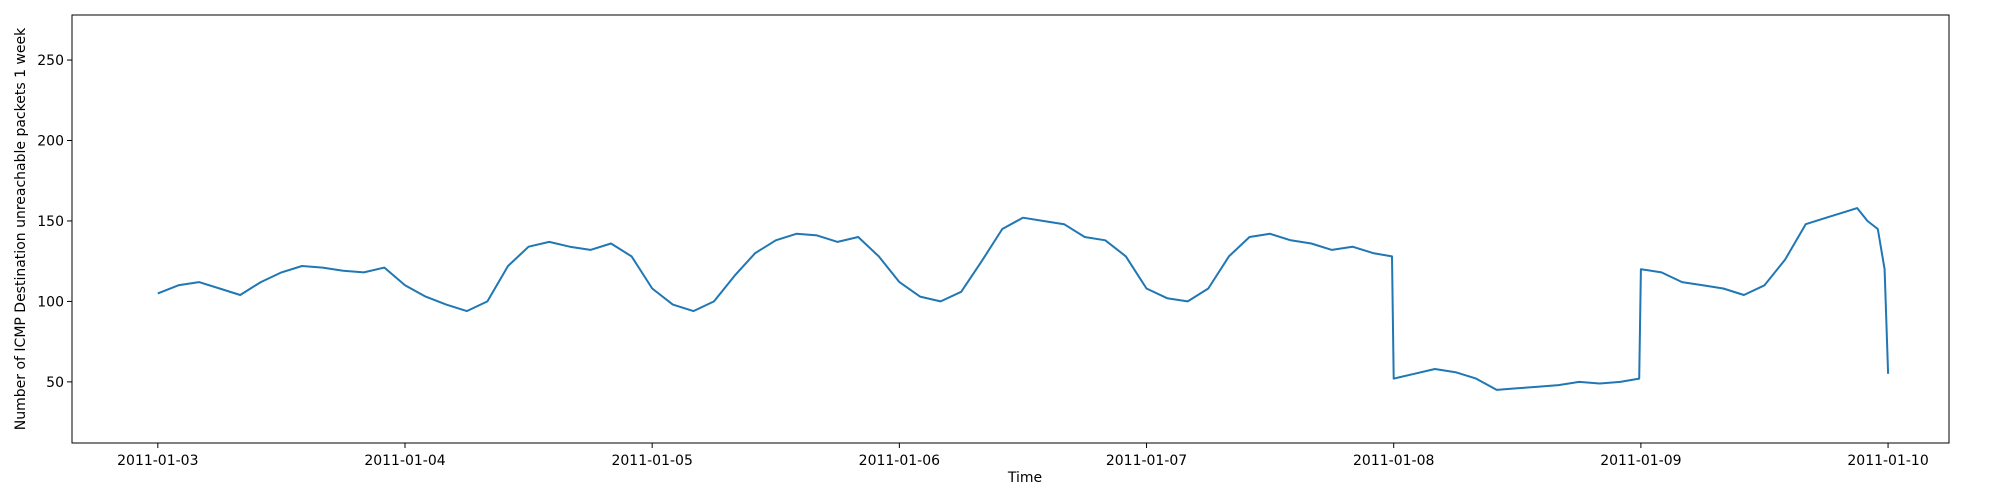 The width and height of the screenshot is (2000, 500). I want to click on x-tick-label-4: 2011-01-07, so click(1146, 461).